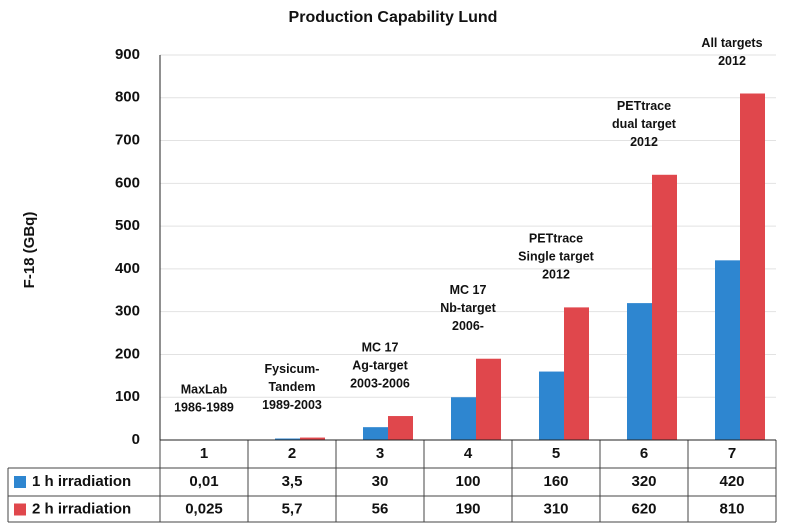 Image resolution: width=786 pixels, height=523 pixels. Describe the element at coordinates (81, 481) in the screenshot. I see `legend-label: 1 h irradiation` at that location.